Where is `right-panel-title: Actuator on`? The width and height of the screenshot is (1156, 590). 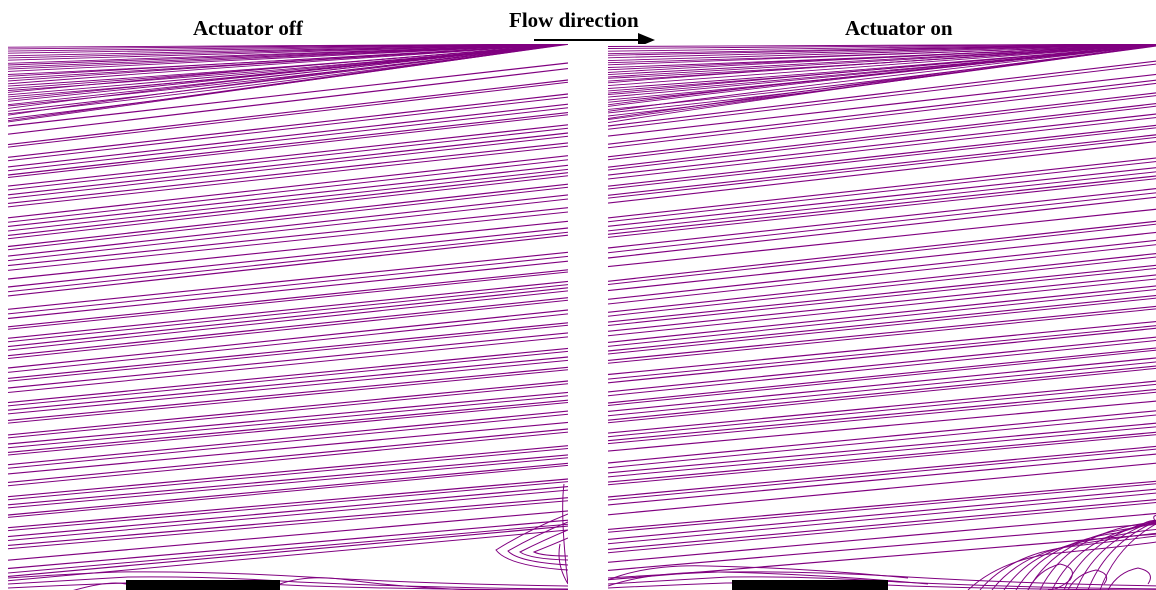
right-panel-title: Actuator on is located at coordinates (899, 28).